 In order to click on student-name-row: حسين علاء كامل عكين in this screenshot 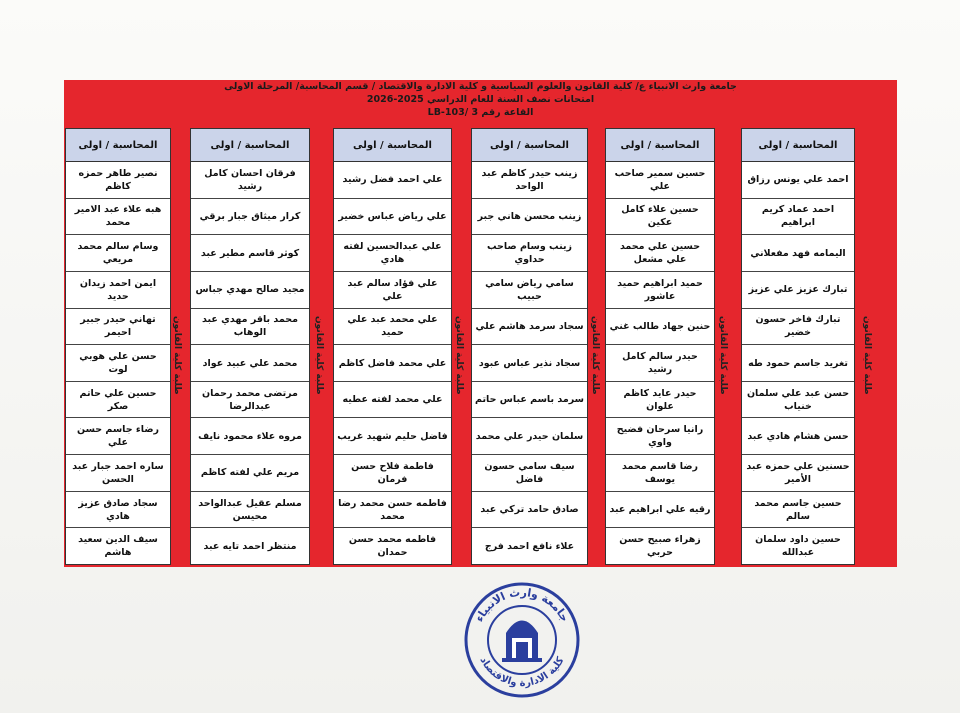, I will do `click(660, 217)`.